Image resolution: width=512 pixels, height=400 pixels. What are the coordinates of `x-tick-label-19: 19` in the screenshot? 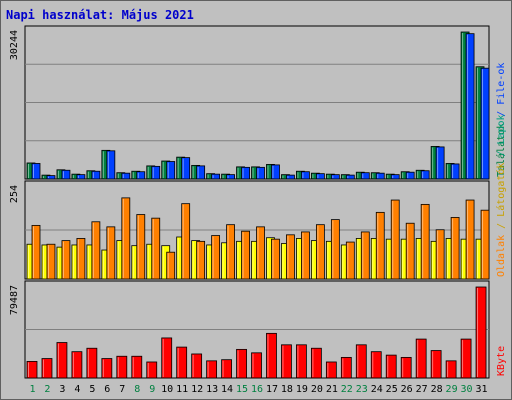 It's located at (302, 389).